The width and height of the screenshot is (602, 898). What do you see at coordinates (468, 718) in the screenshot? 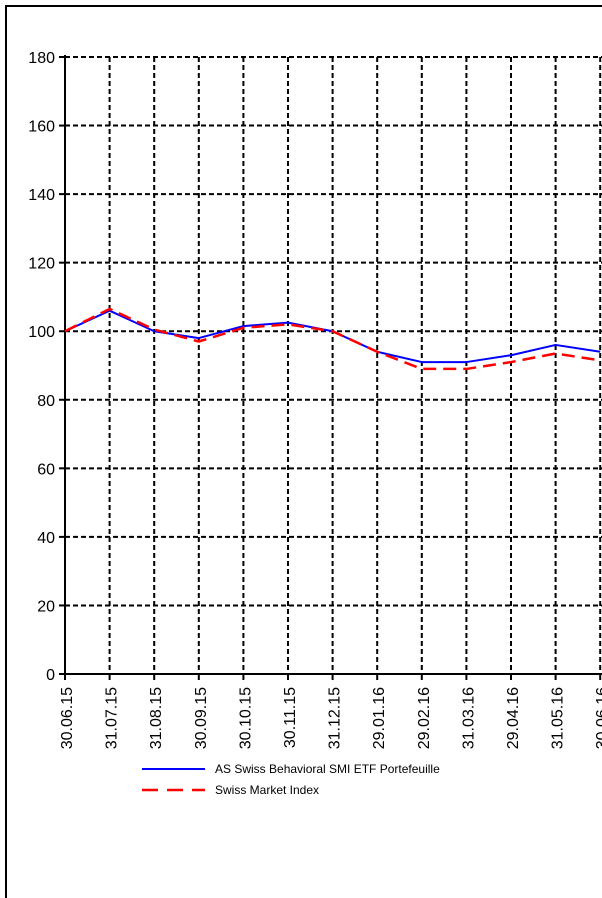
I see `x-tick-label: 31.03.16` at bounding box center [468, 718].